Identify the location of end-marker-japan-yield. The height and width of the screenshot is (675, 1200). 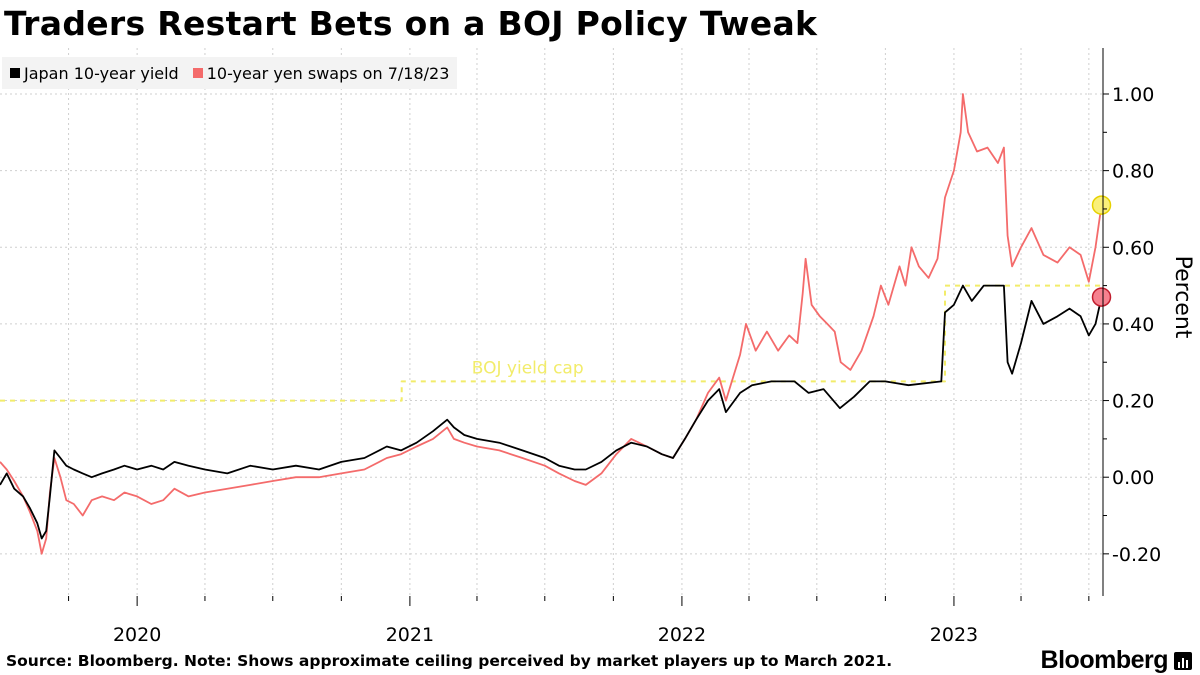
(1101, 297).